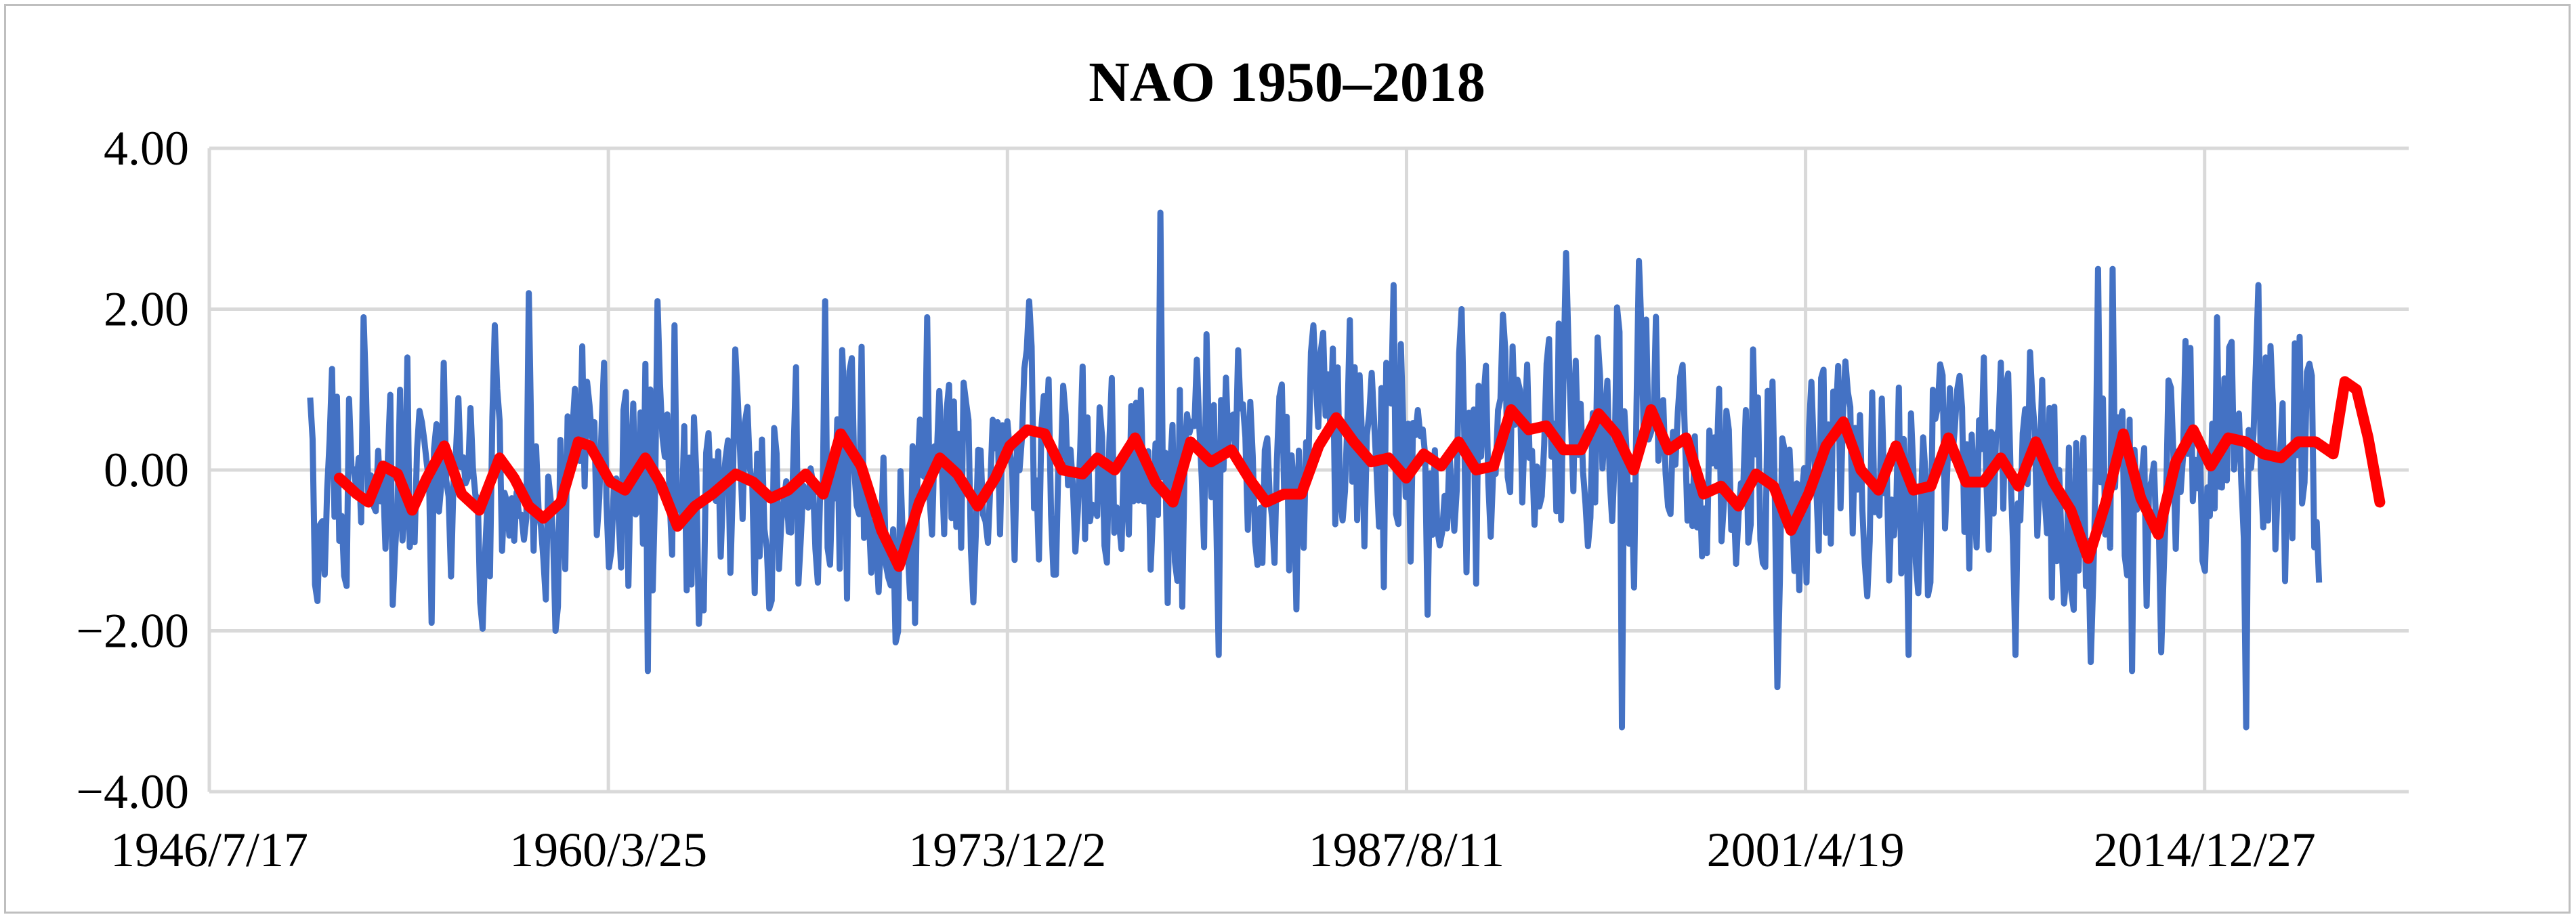 Image resolution: width=2576 pixels, height=919 pixels. Describe the element at coordinates (1806, 850) in the screenshot. I see `x-tick-label: 2001/4/19` at that location.